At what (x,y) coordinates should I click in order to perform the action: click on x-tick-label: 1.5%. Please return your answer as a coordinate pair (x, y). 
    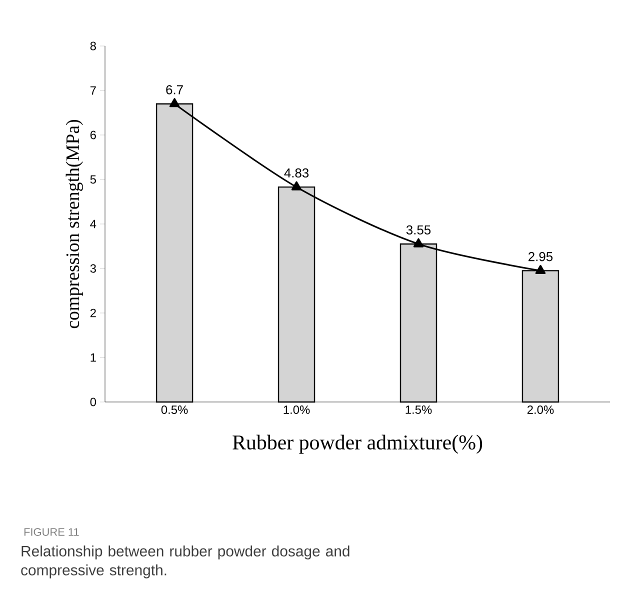
    Looking at the image, I should click on (419, 410).